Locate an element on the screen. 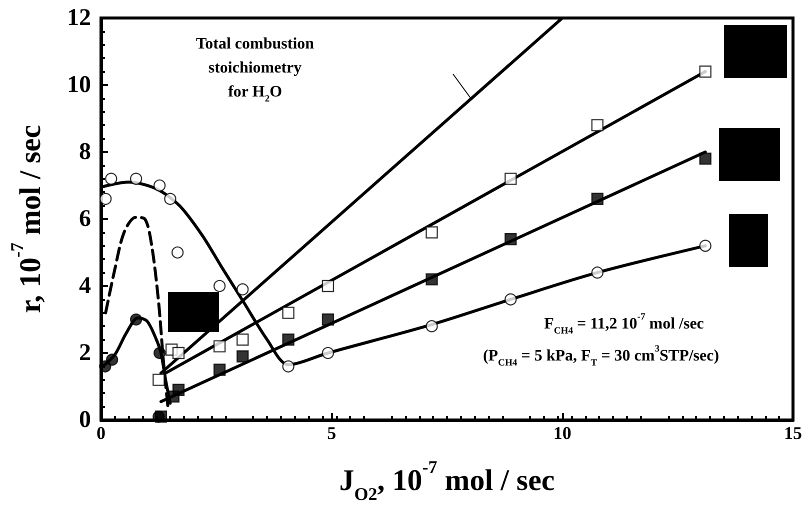 The height and width of the screenshot is (508, 807). y-tick-label: 8 is located at coordinates (85, 152).